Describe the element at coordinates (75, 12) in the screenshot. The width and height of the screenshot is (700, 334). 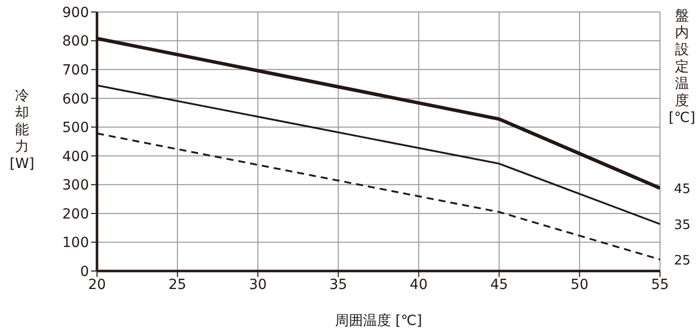
I see `y-tick-label: 900` at that location.